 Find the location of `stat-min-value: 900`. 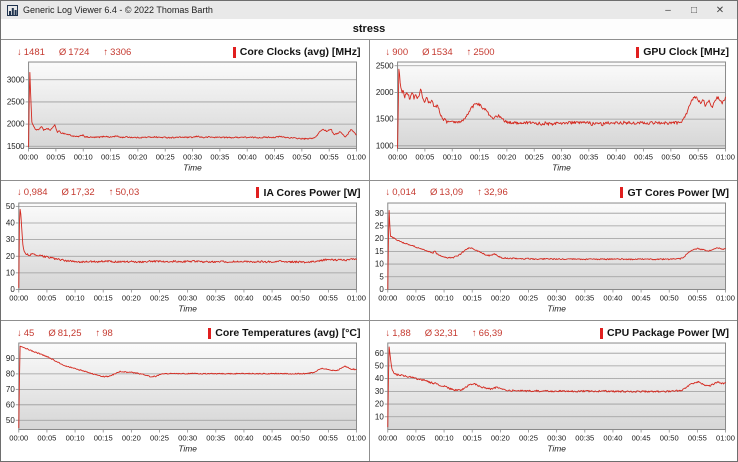

stat-min-value: 900 is located at coordinates (400, 52).